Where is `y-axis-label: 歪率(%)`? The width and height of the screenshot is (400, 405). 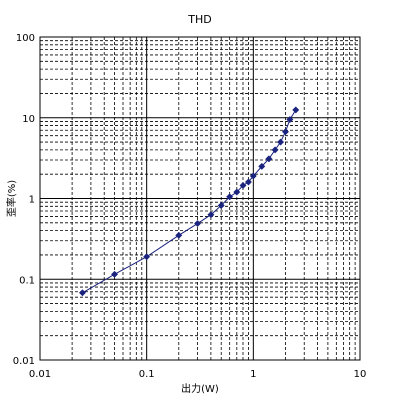 y-axis-label: 歪率(%) is located at coordinates (11, 198).